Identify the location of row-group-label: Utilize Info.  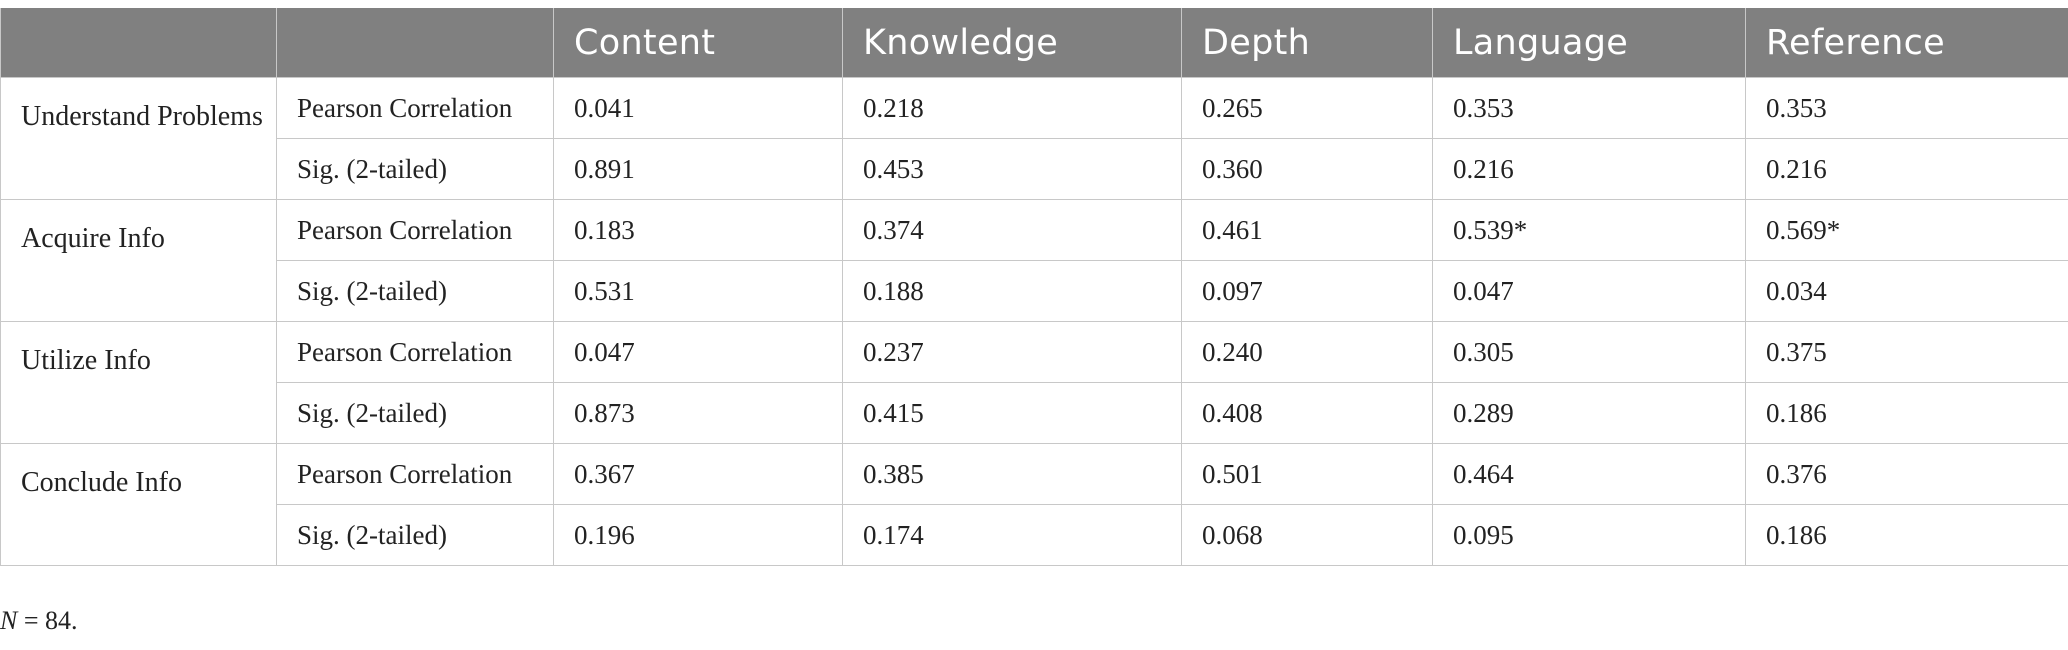
(138, 382).